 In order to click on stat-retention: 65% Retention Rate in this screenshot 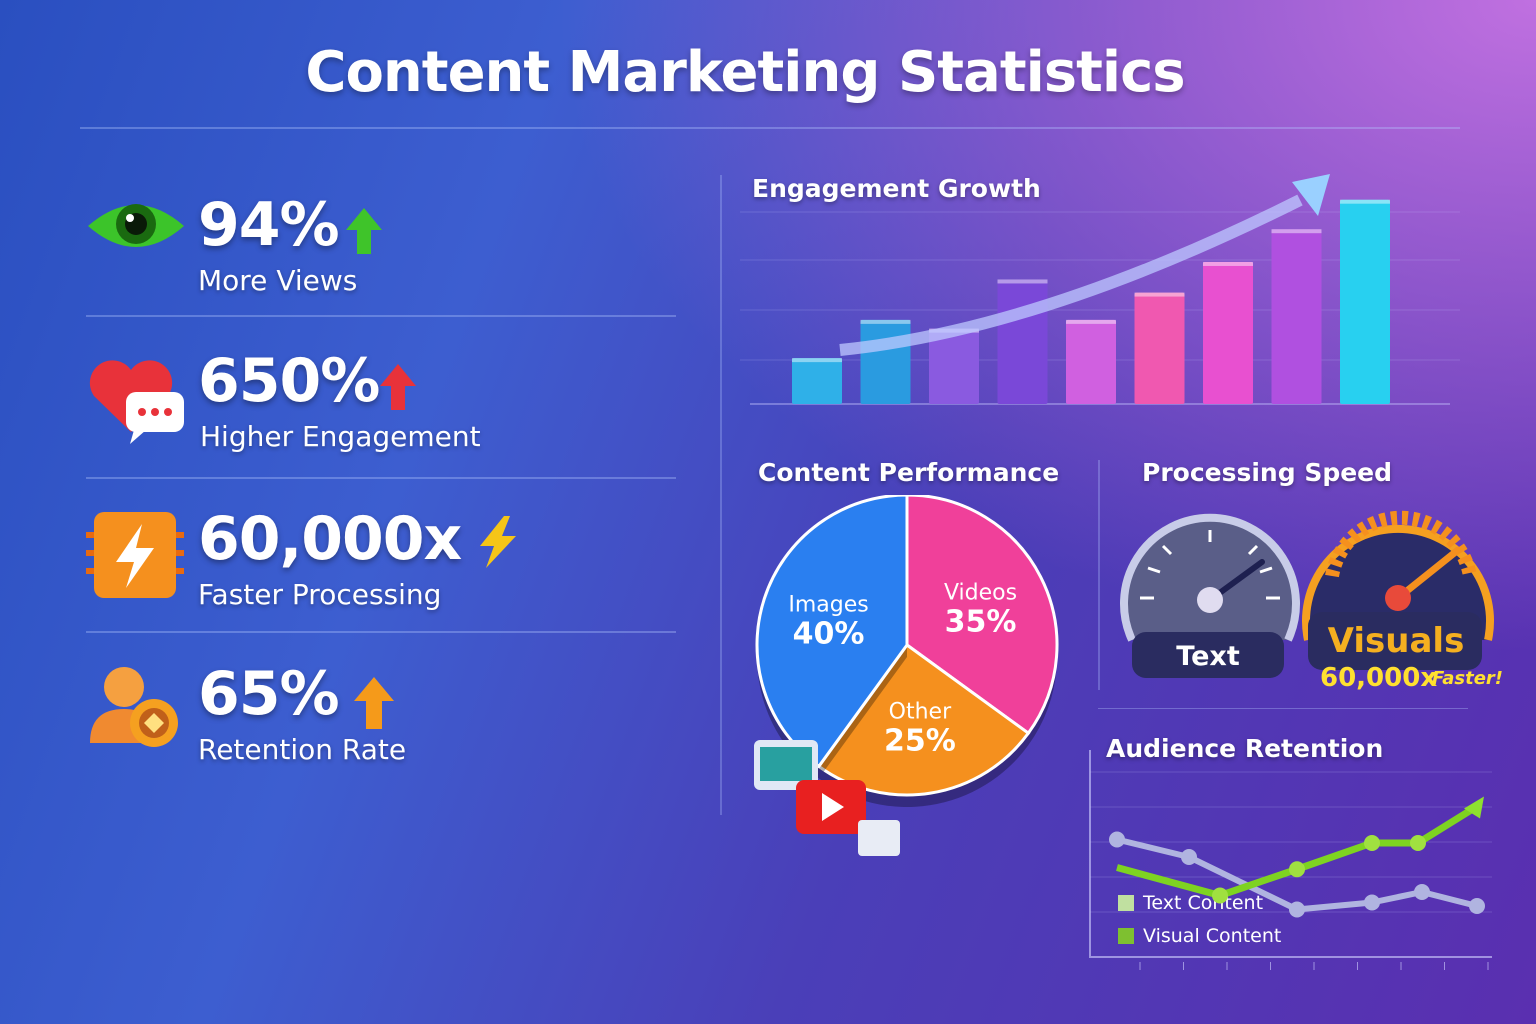, I will do `click(386, 732)`.